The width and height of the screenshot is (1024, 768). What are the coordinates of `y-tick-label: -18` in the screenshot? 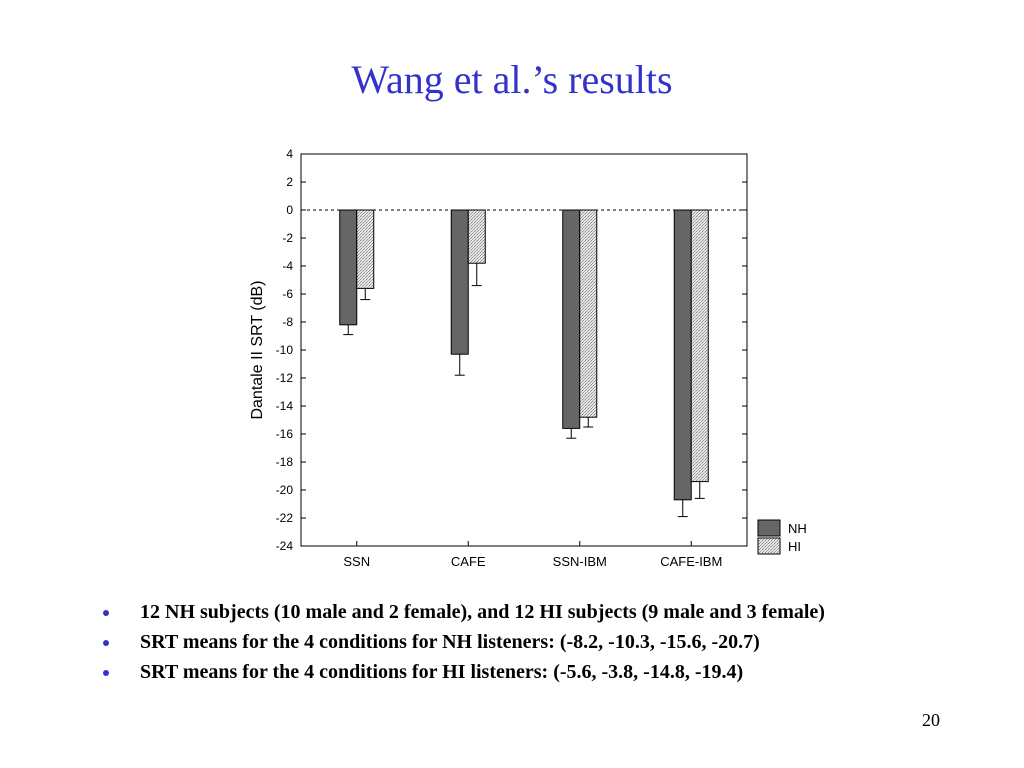 It's located at (285, 462).